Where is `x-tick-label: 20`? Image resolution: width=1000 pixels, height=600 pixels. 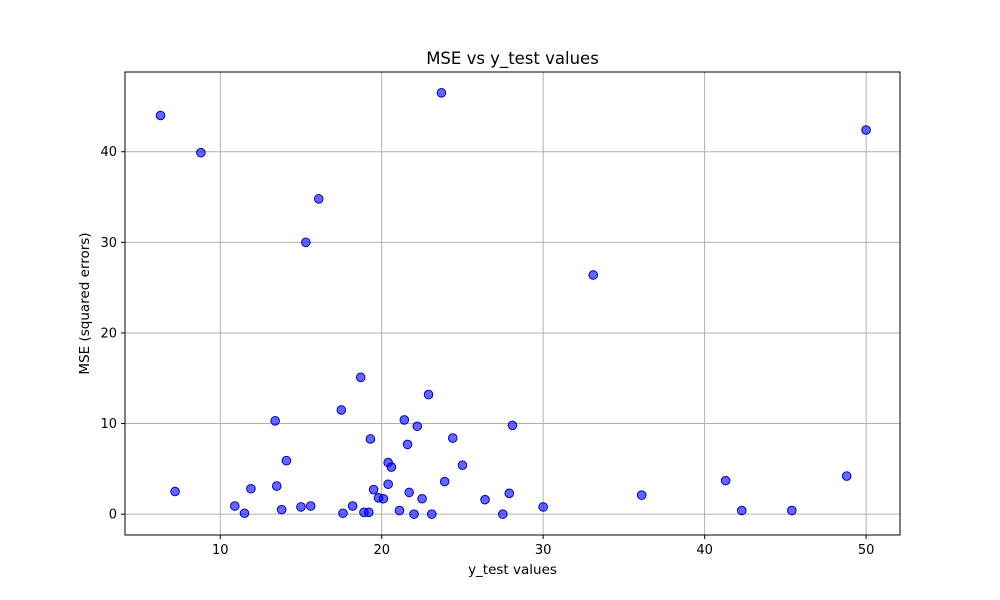 x-tick-label: 20 is located at coordinates (381, 550).